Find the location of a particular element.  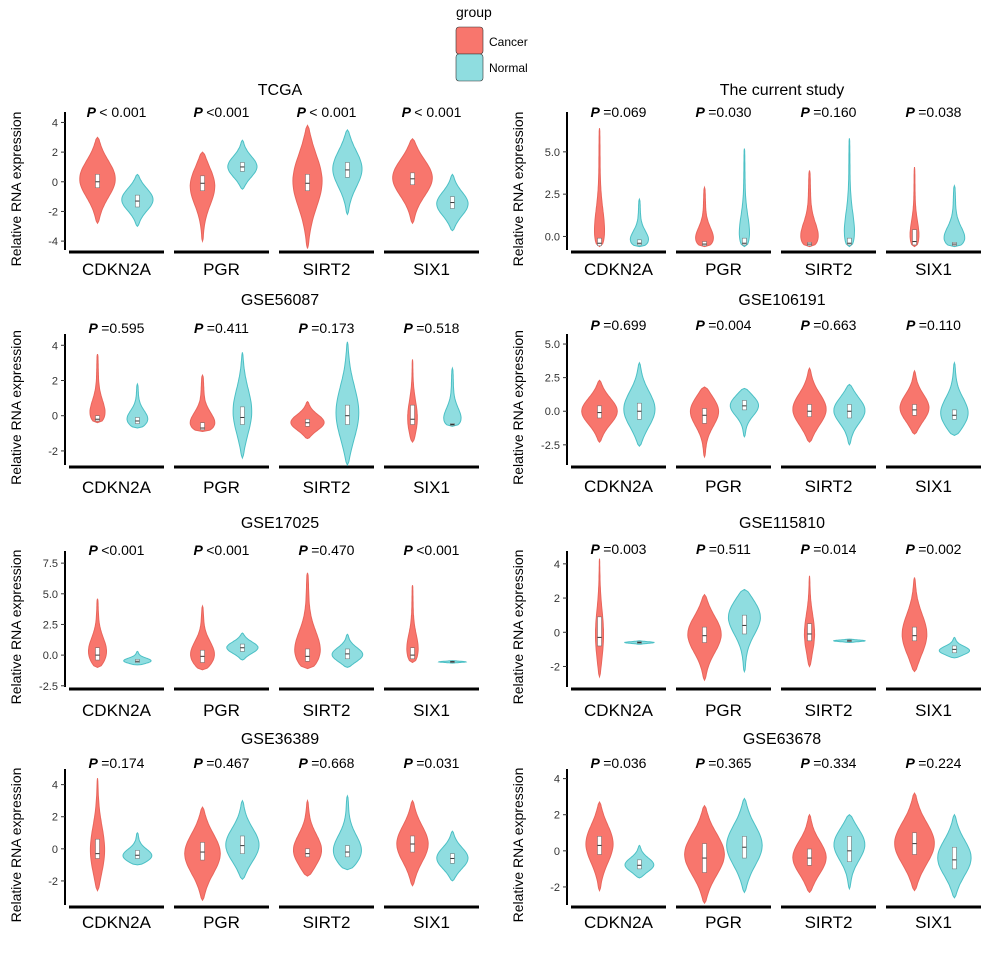

y-tick-label: 5.0 is located at coordinates (50, 595).